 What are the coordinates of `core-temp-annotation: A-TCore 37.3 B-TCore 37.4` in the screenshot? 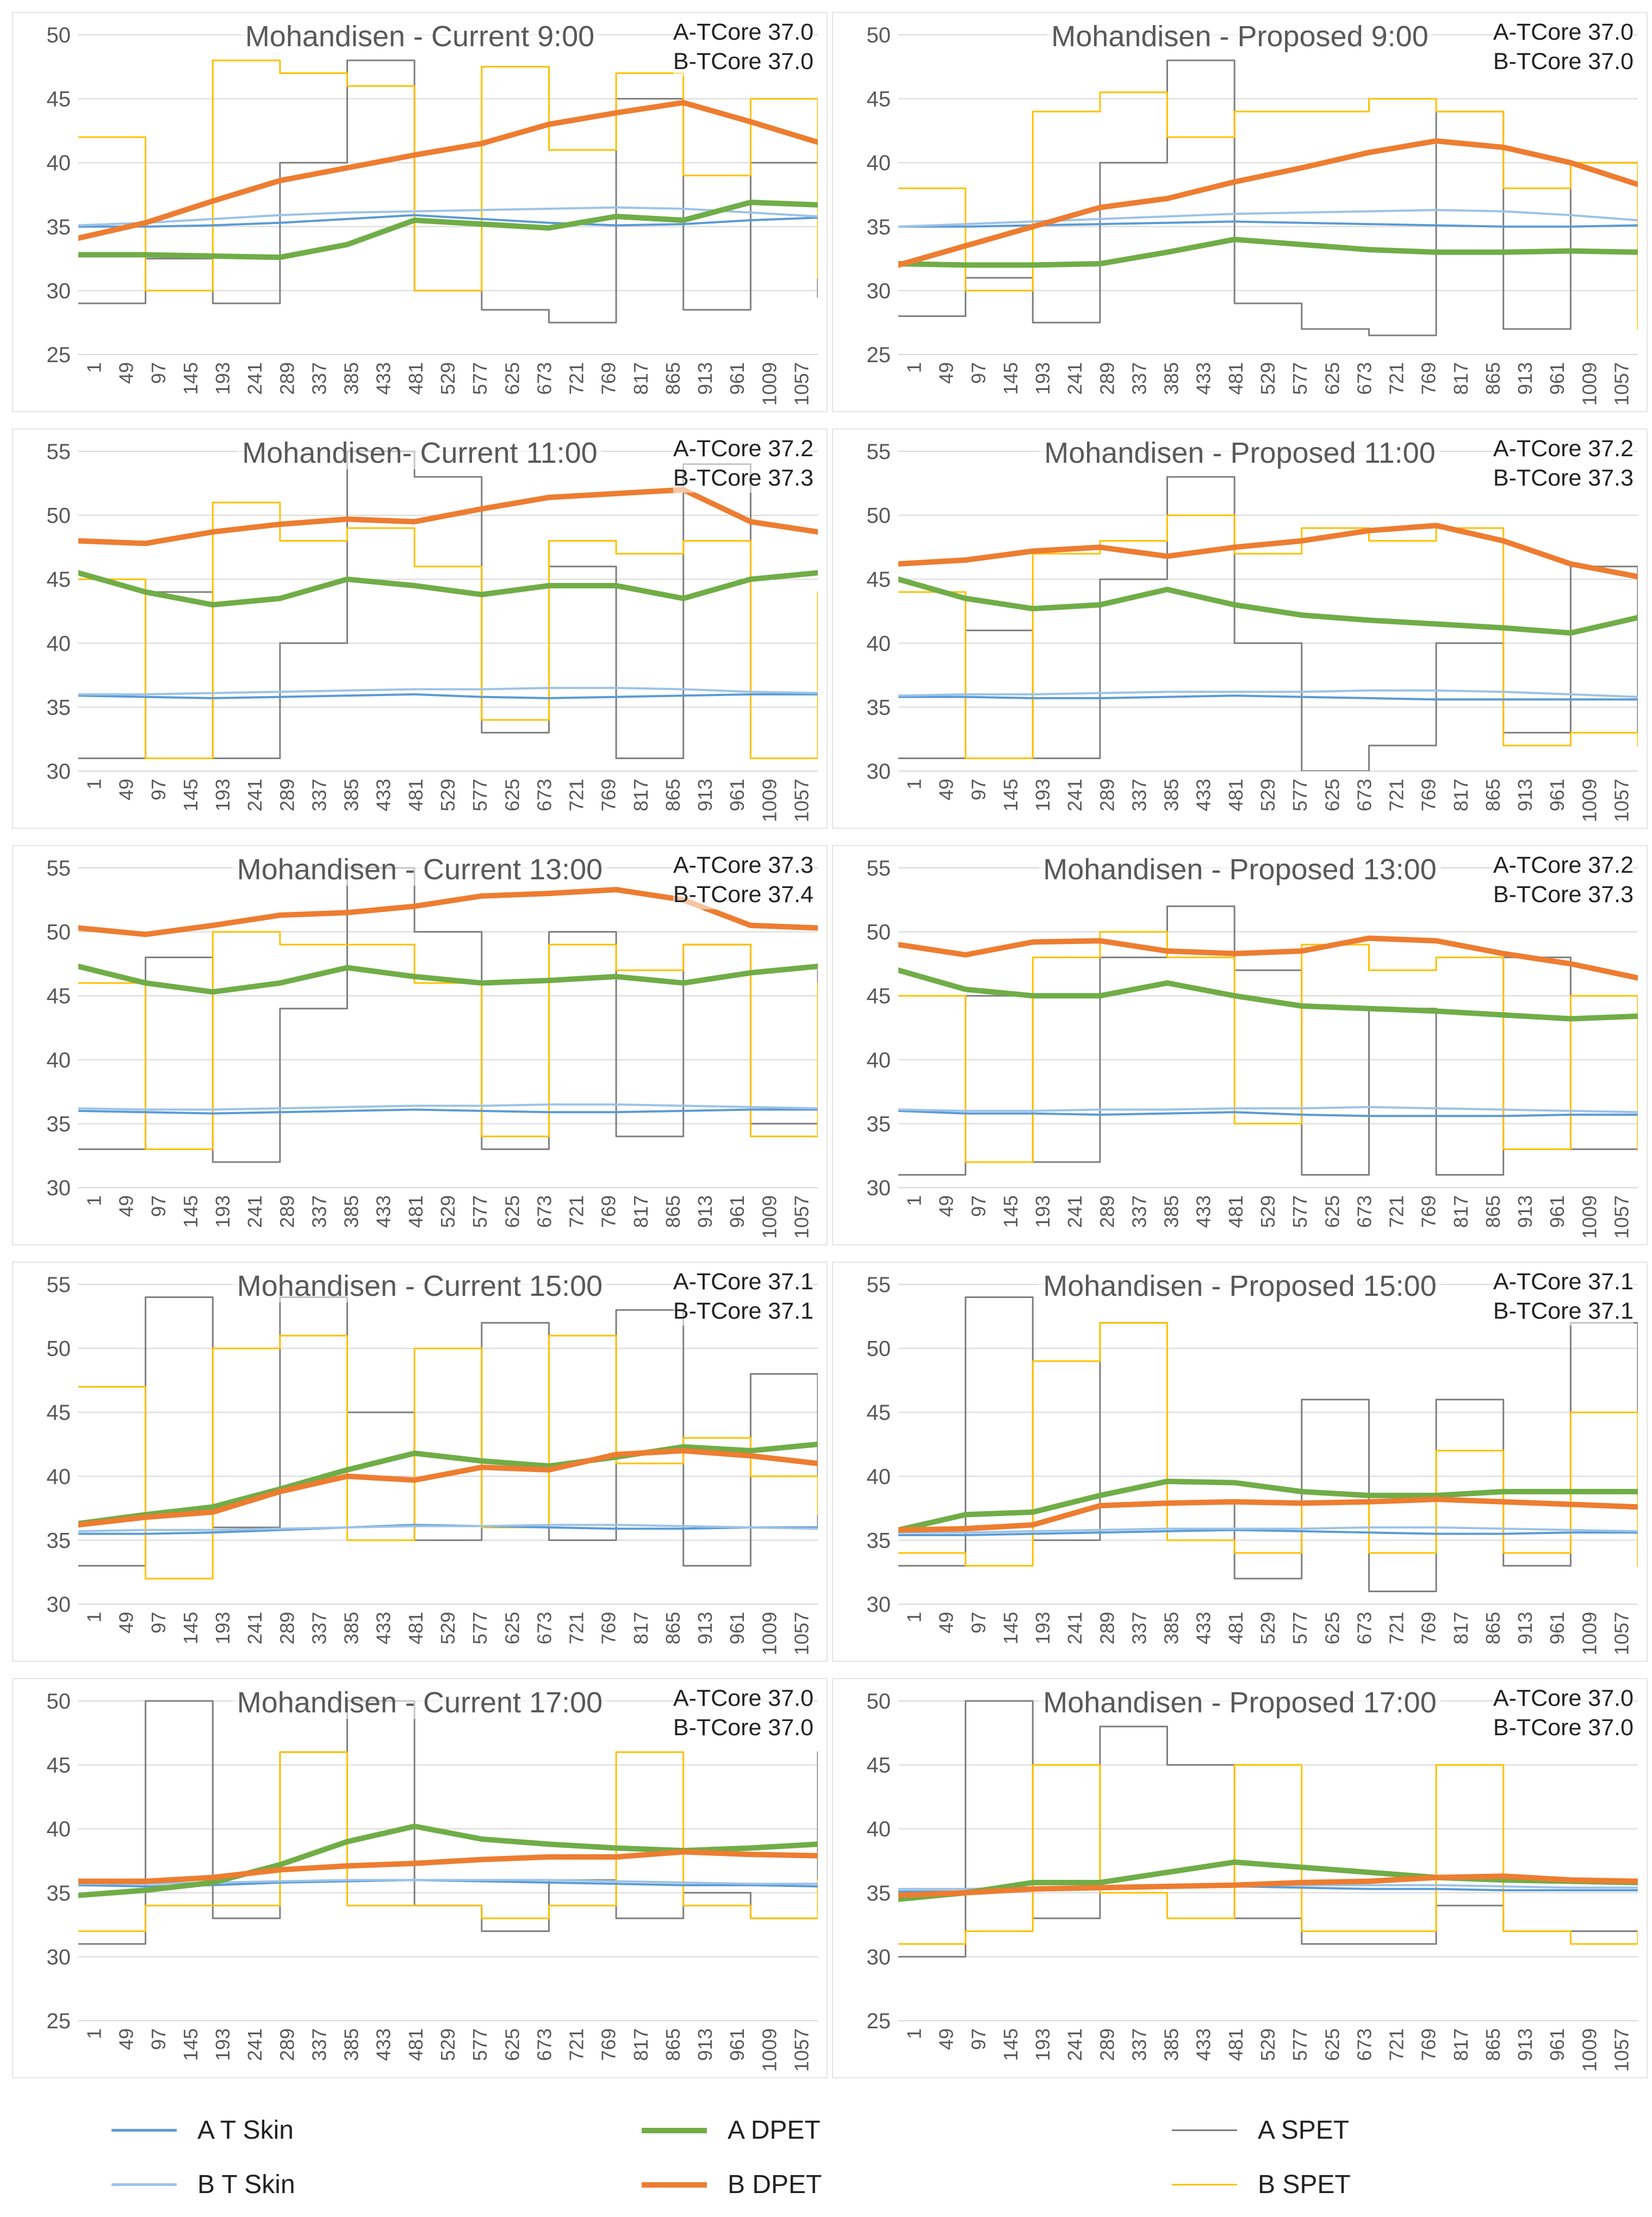 It's located at (743, 879).